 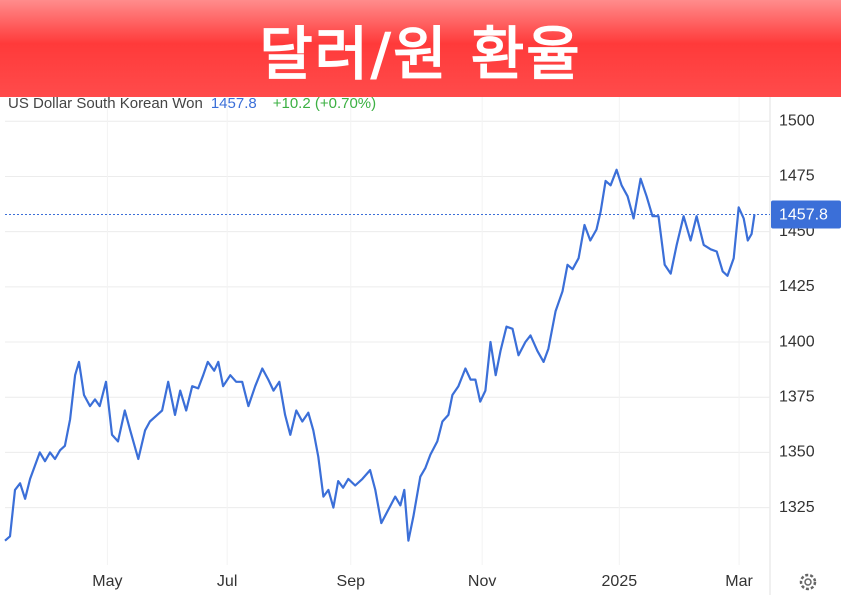 I want to click on settings-icon, so click(x=808, y=582).